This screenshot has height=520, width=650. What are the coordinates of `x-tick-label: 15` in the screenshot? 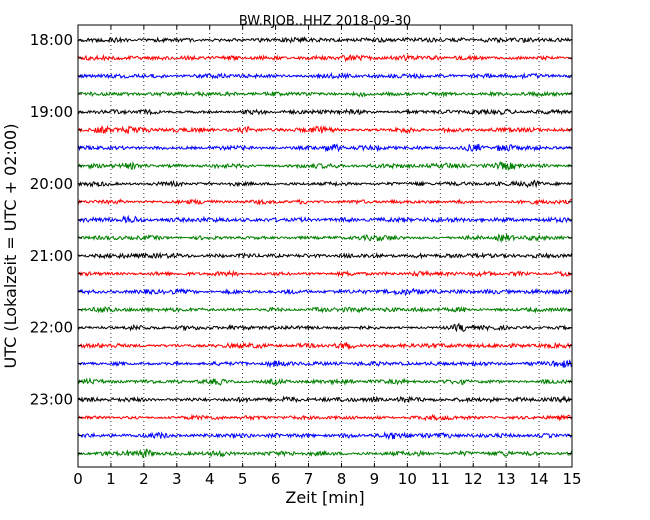 It's located at (571, 479).